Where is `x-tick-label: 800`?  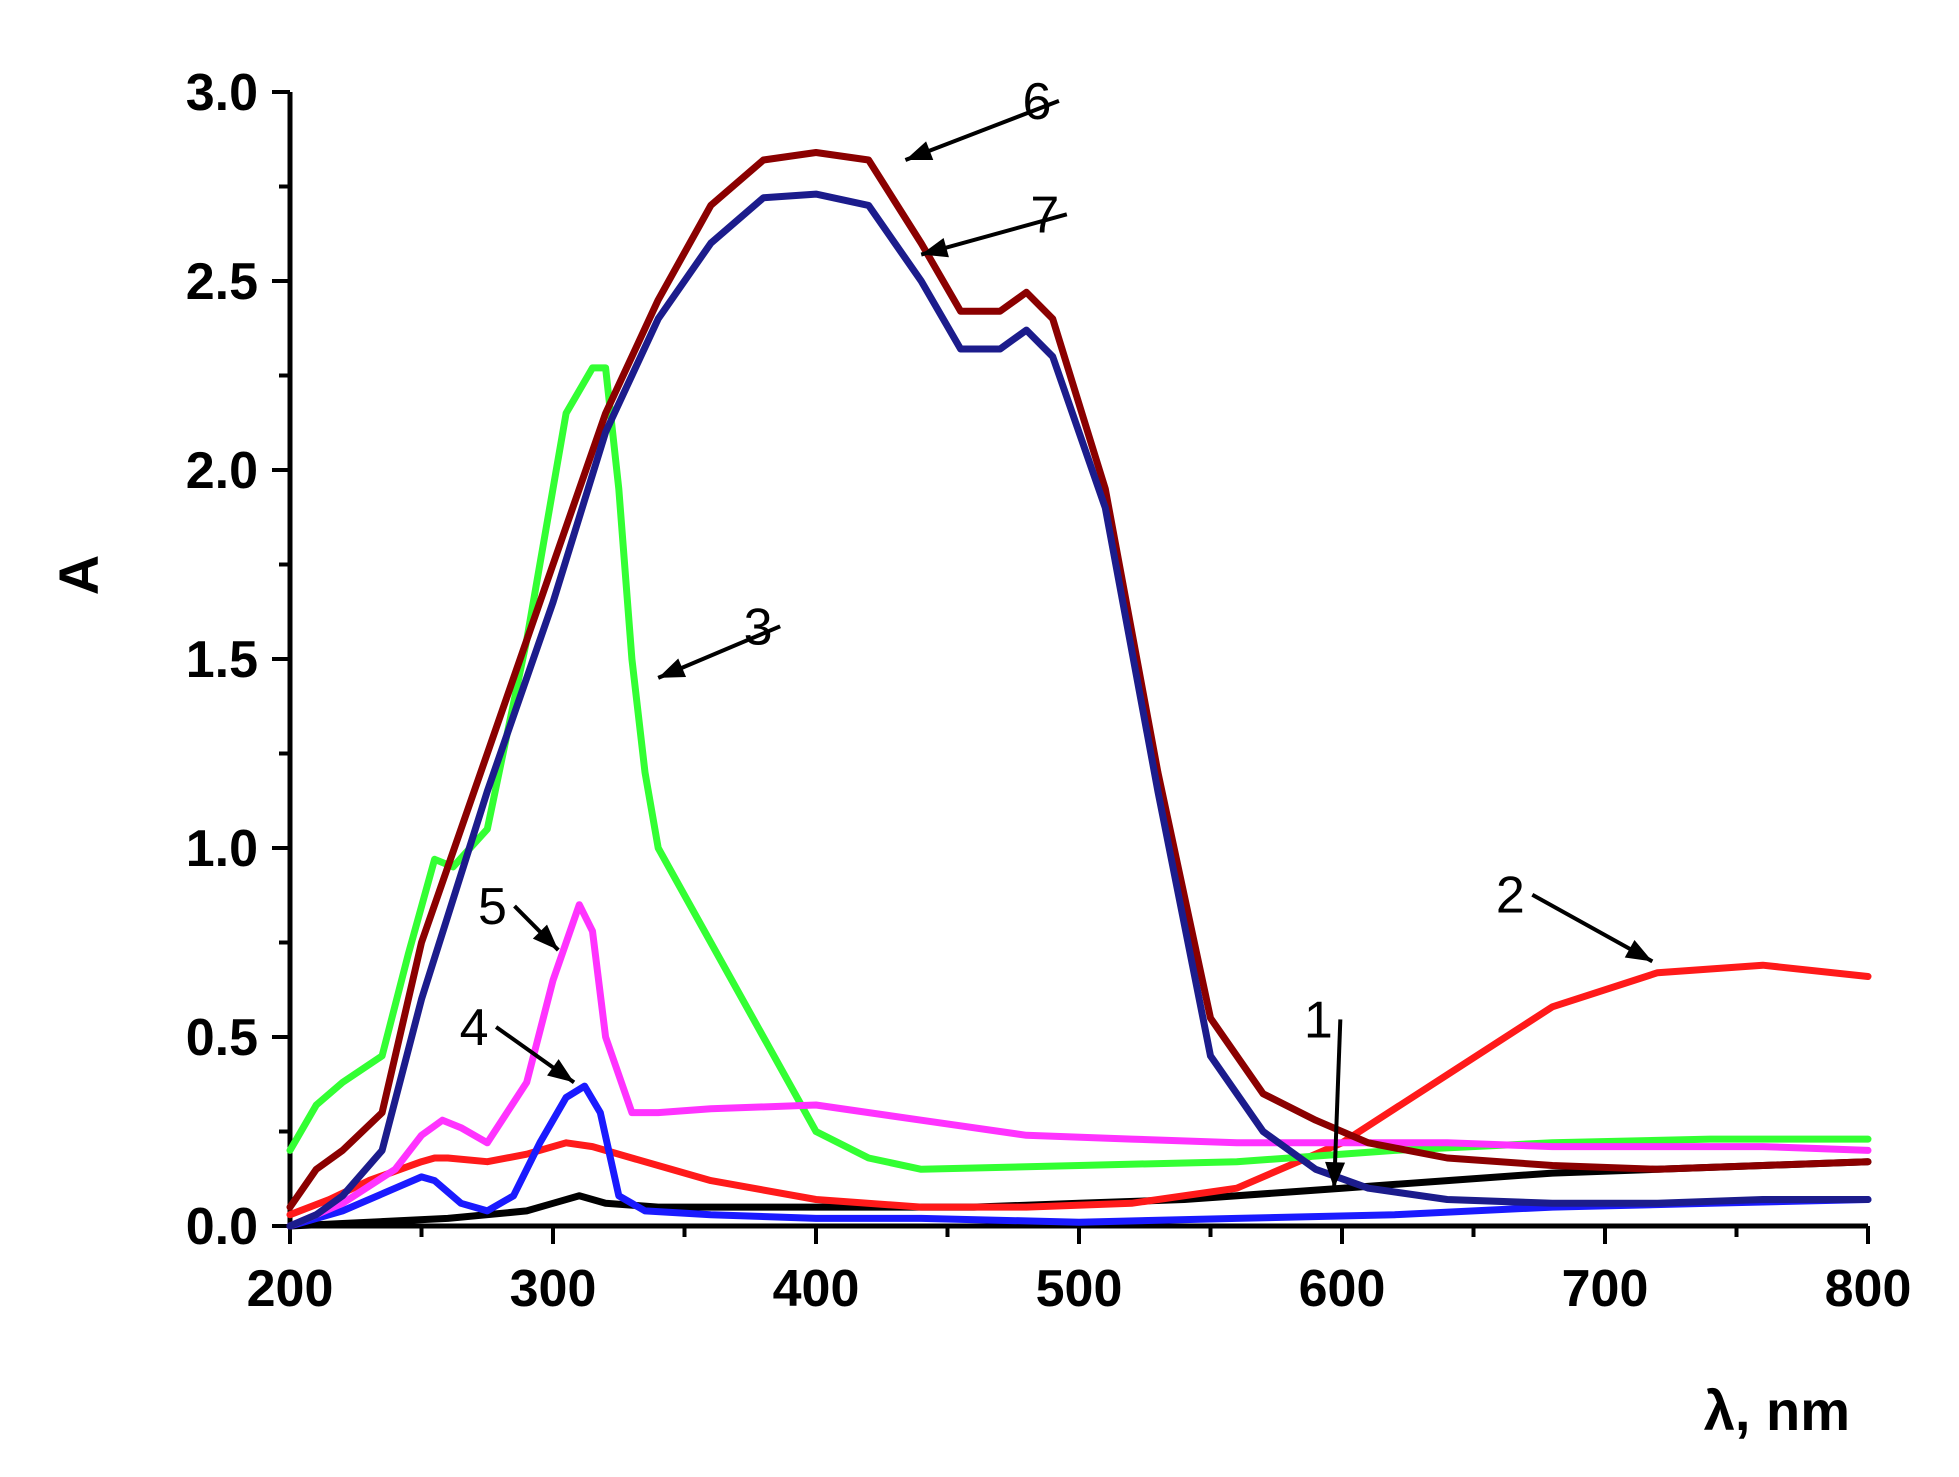 x-tick-label: 800 is located at coordinates (1868, 1289).